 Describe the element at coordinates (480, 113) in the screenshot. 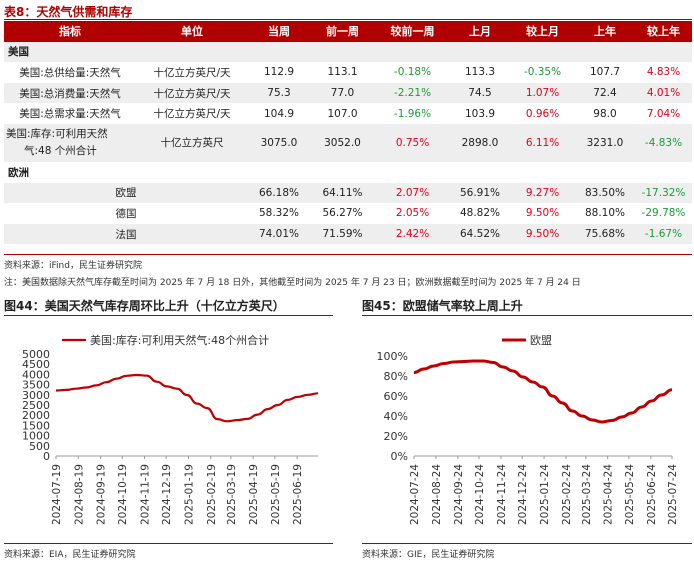

I see `row-last-month: 103.9` at that location.